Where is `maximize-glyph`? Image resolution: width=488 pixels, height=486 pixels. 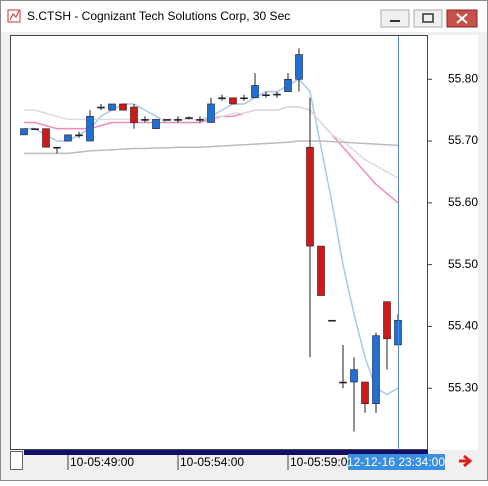
maximize-glyph is located at coordinates (428, 18).